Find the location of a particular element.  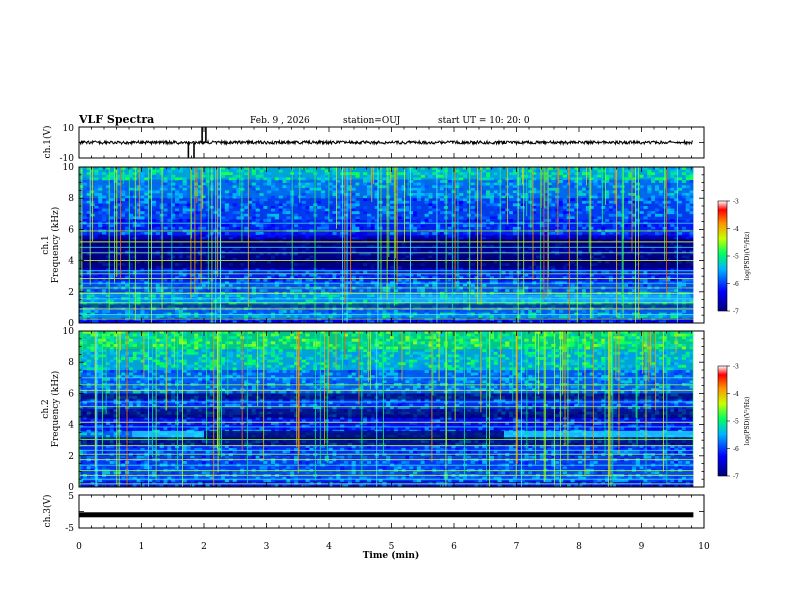

ch1-ytick-top: 10 is located at coordinates (69, 129).